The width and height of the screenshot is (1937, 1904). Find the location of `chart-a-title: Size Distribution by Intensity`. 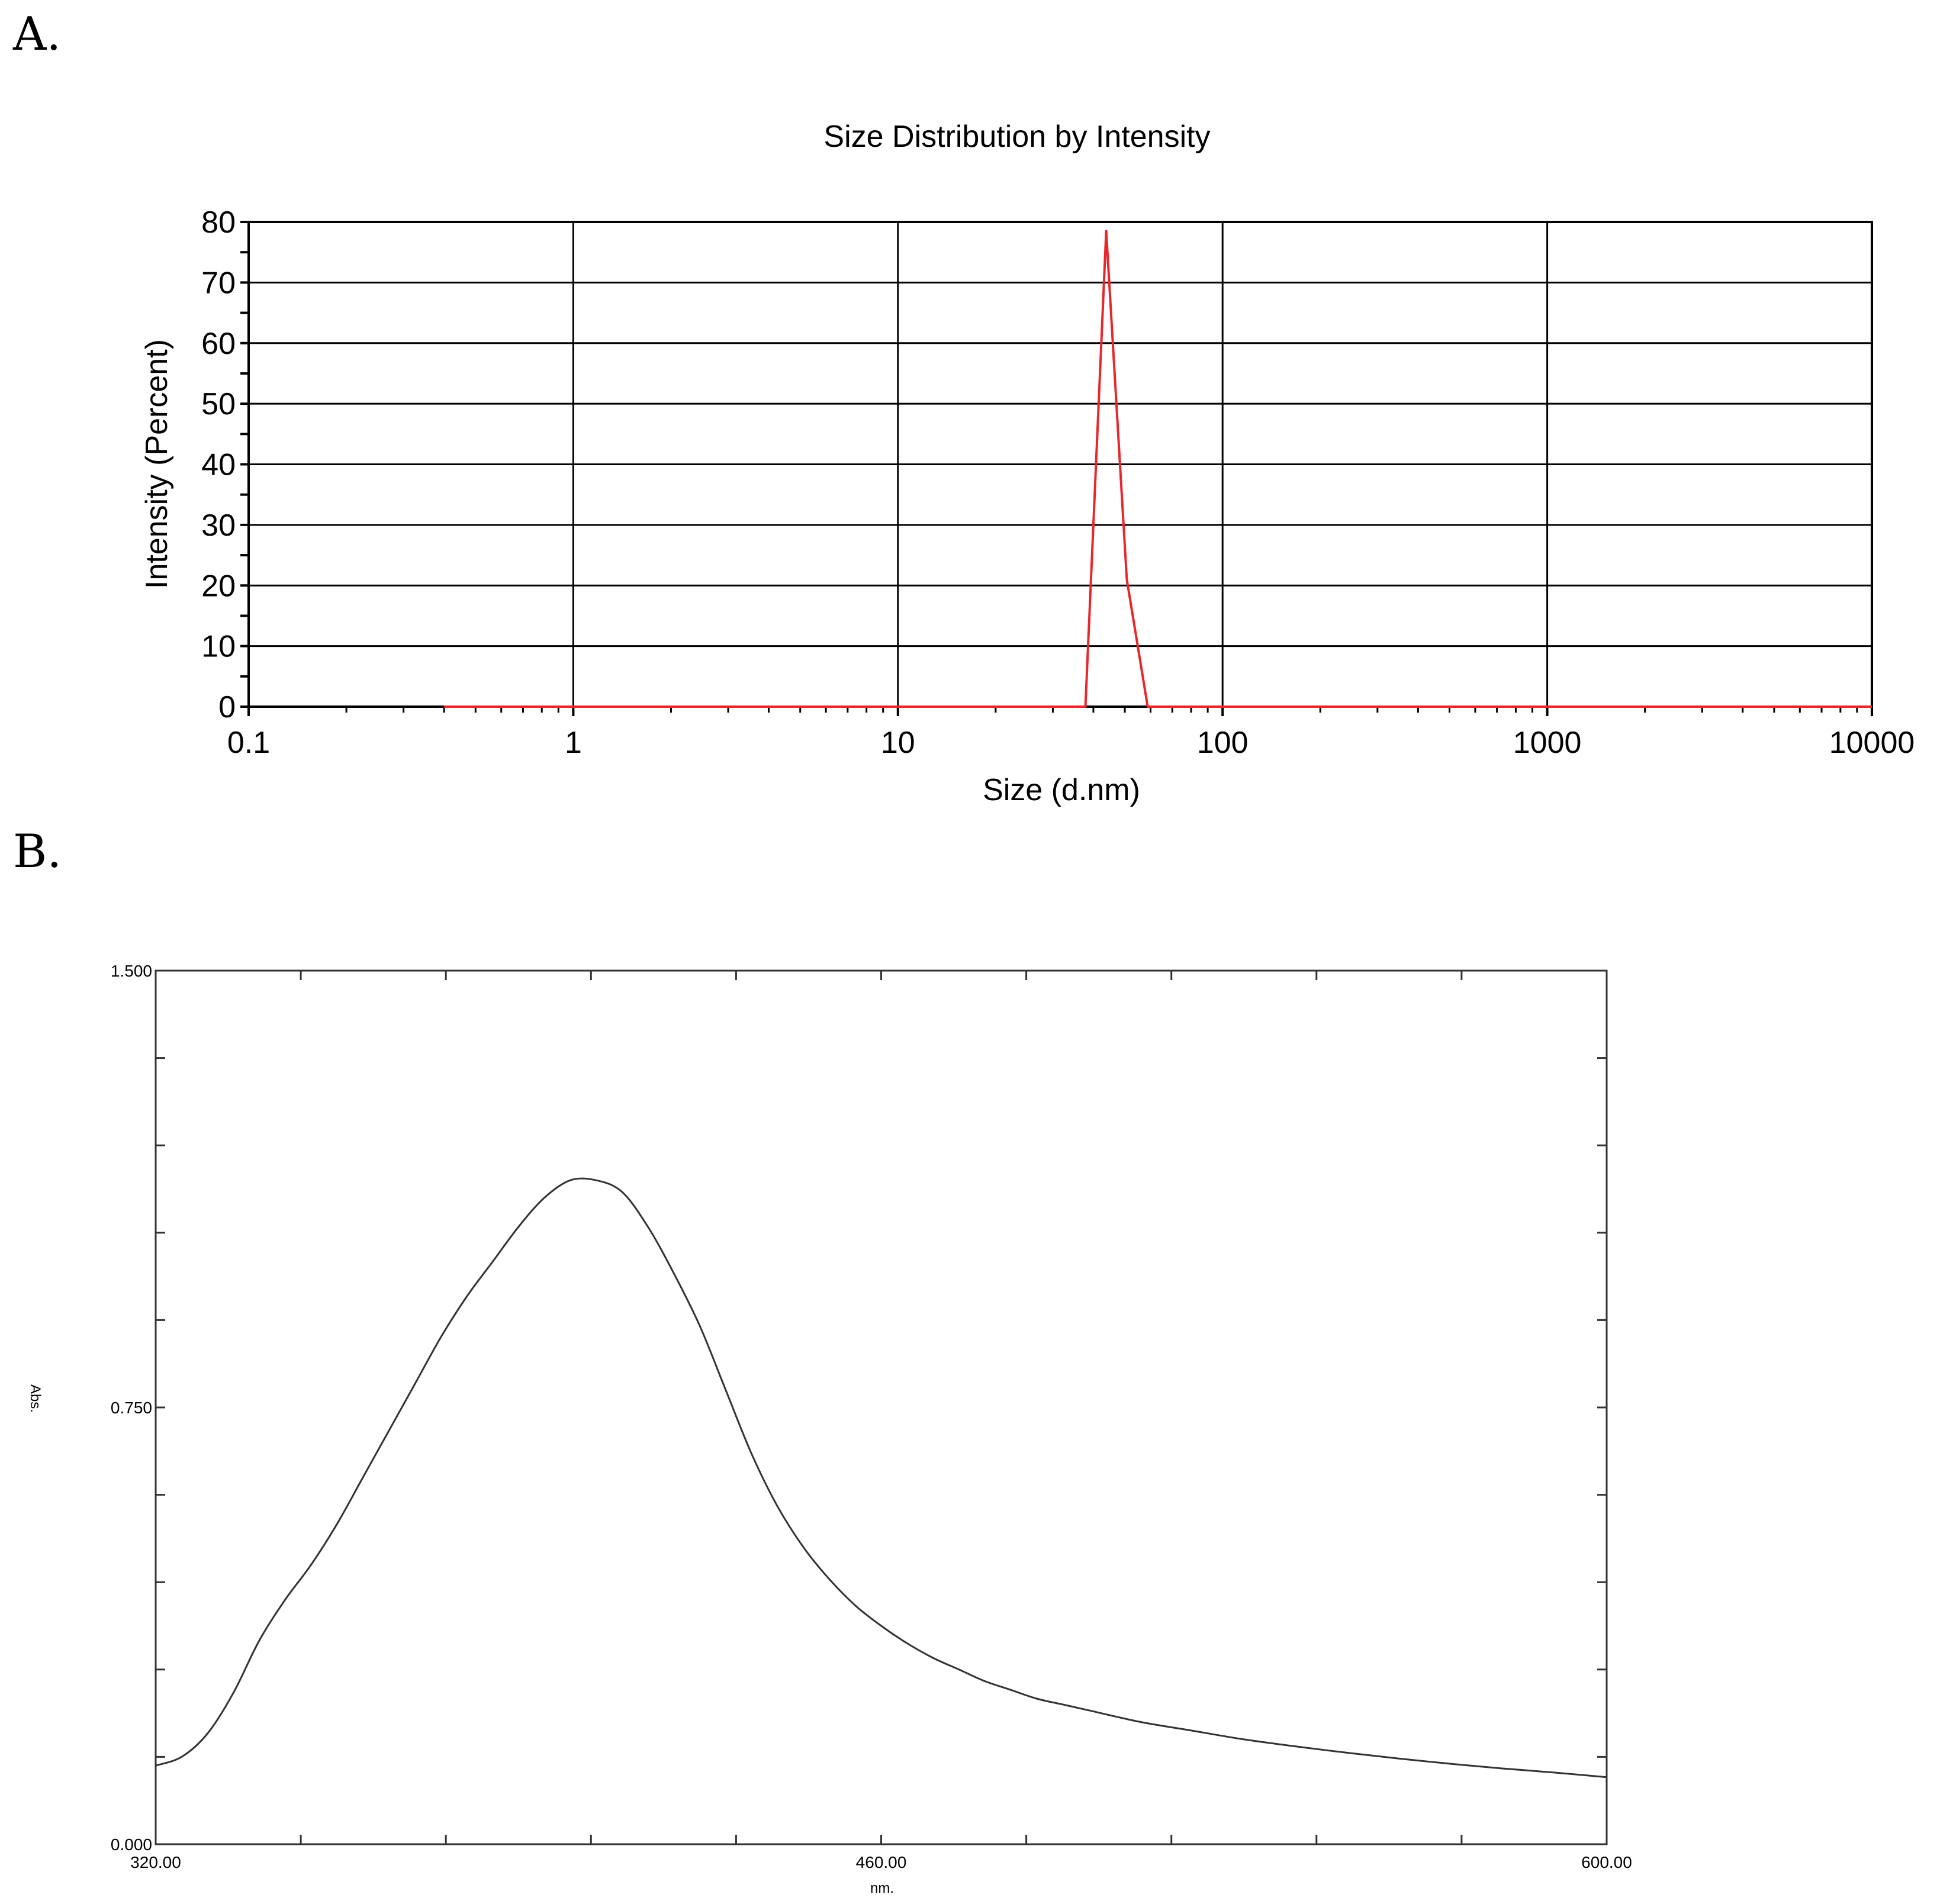

chart-a-title: Size Distribution by Intensity is located at coordinates (1016, 137).